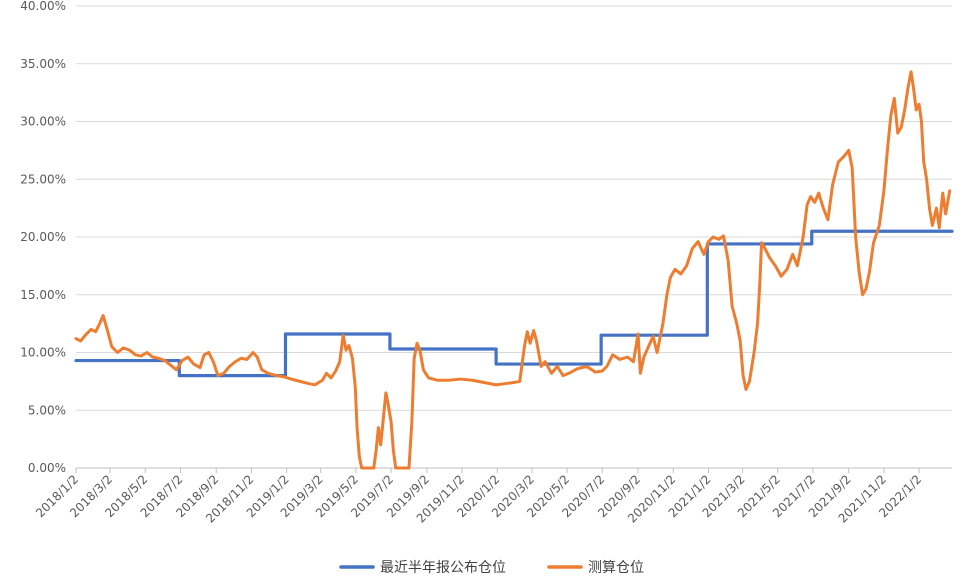 The image size is (960, 582). Describe the element at coordinates (43, 295) in the screenshot. I see `y-tick-label: 15.00%` at that location.